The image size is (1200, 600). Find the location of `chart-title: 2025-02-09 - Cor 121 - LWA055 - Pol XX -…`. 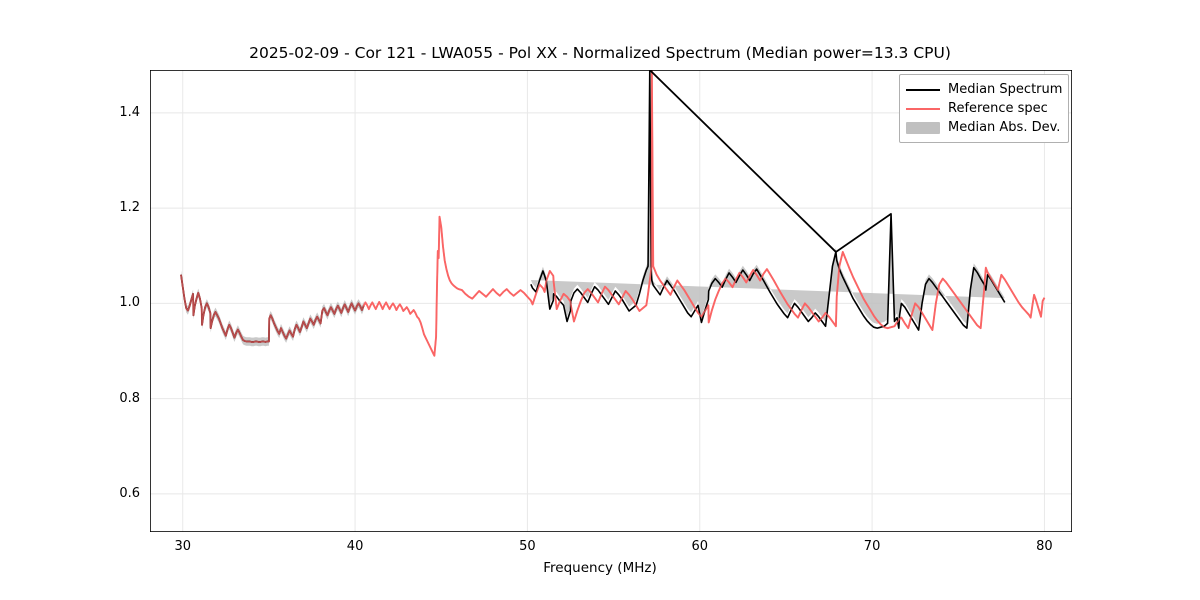

chart-title: 2025-02-09 - Cor 121 - LWA055 - Pol XX -… is located at coordinates (600, 53).